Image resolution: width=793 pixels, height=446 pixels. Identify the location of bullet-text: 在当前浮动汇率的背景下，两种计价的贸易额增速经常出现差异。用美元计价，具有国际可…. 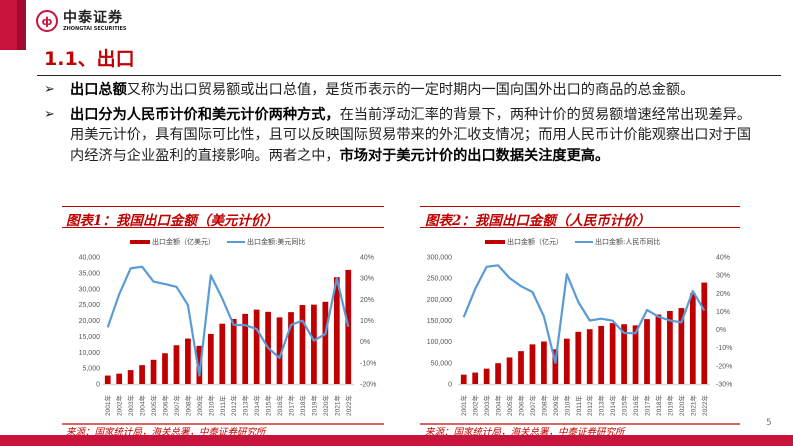
(411, 135).